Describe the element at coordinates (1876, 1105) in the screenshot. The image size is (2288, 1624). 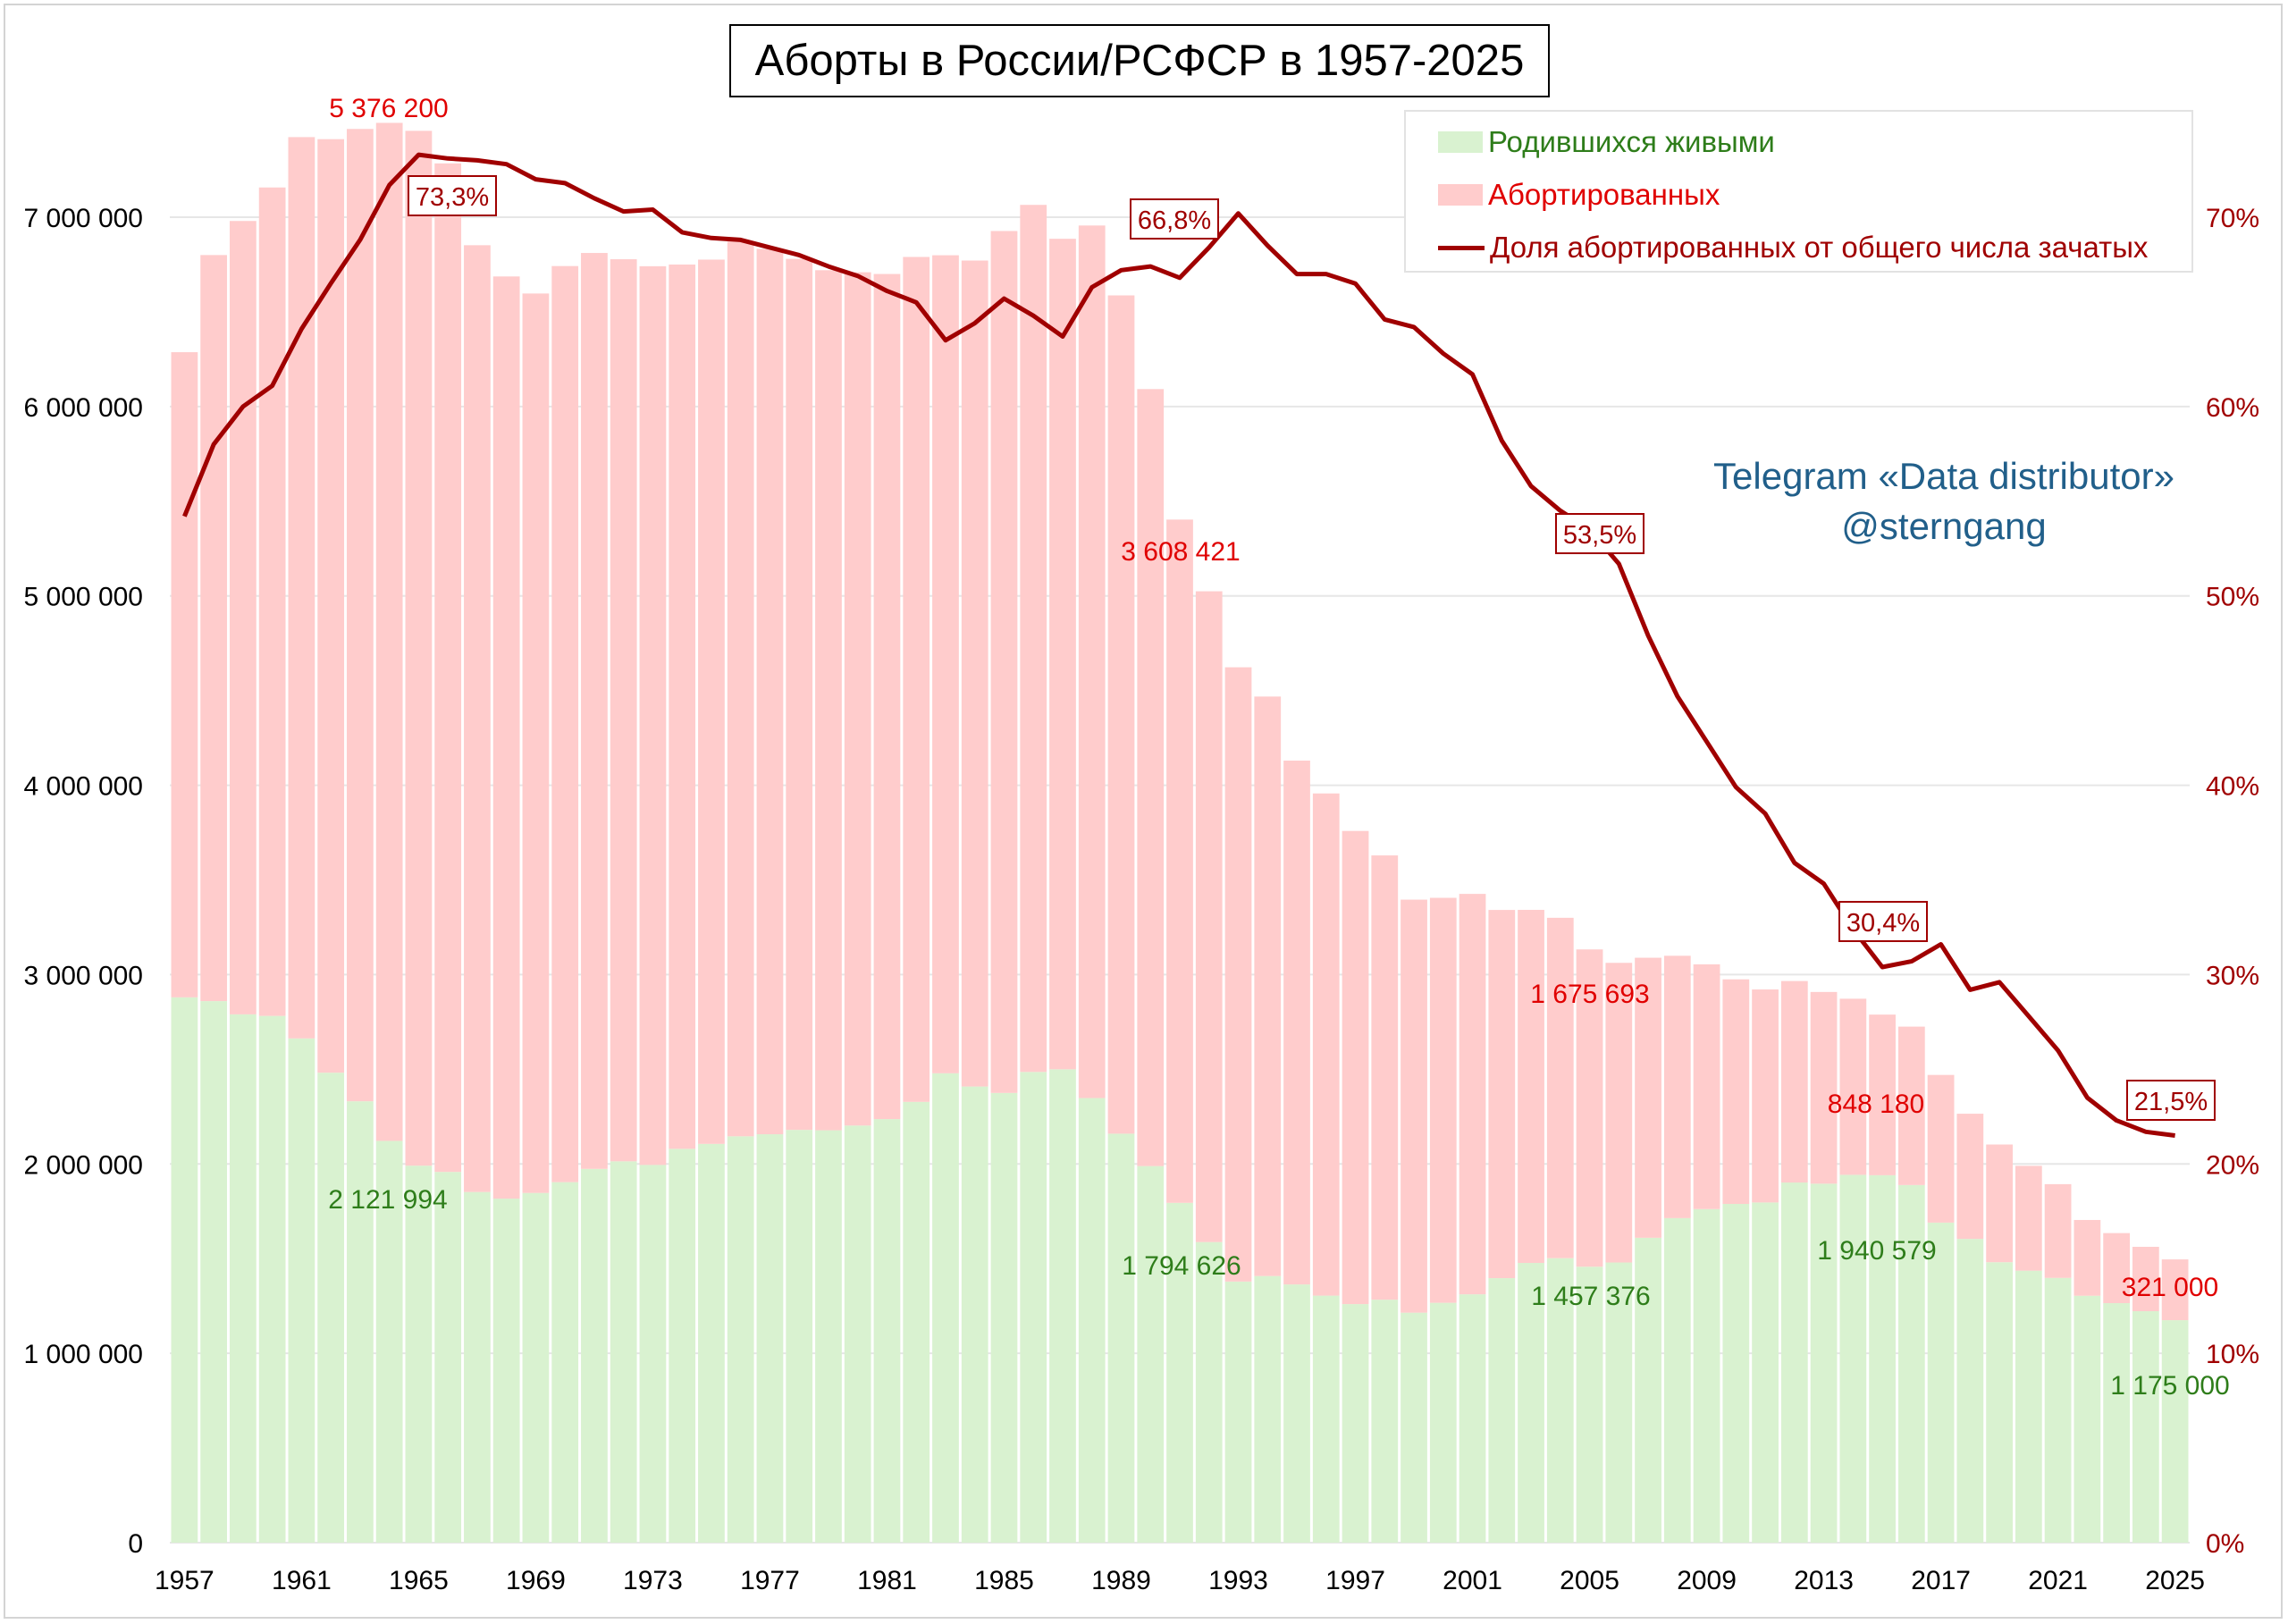
I see `abortion-data-label: 848 180` at that location.